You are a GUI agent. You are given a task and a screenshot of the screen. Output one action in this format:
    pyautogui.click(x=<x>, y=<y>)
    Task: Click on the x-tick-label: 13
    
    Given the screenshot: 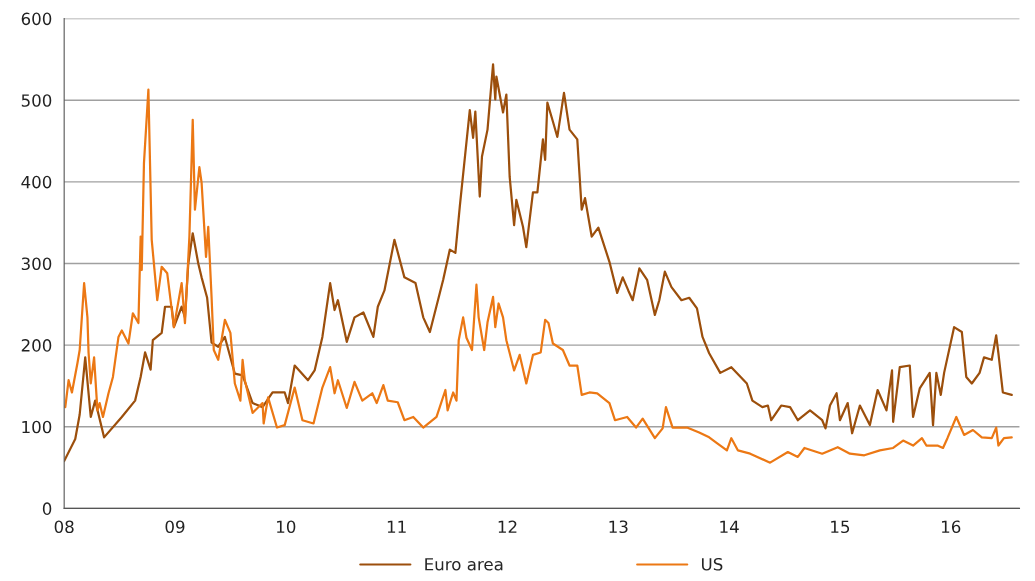 What is the action you would take?
    pyautogui.click(x=618, y=527)
    